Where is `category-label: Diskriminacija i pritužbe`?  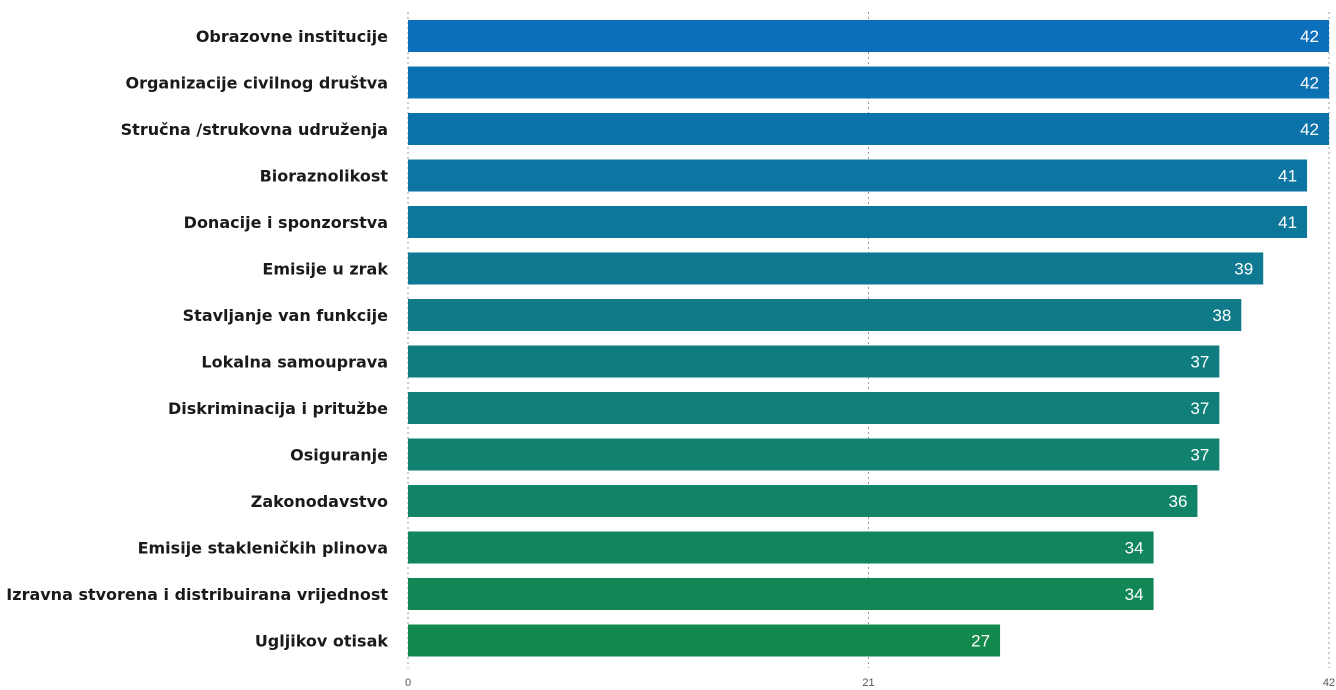 category-label: Diskriminacija i pritužbe is located at coordinates (278, 408).